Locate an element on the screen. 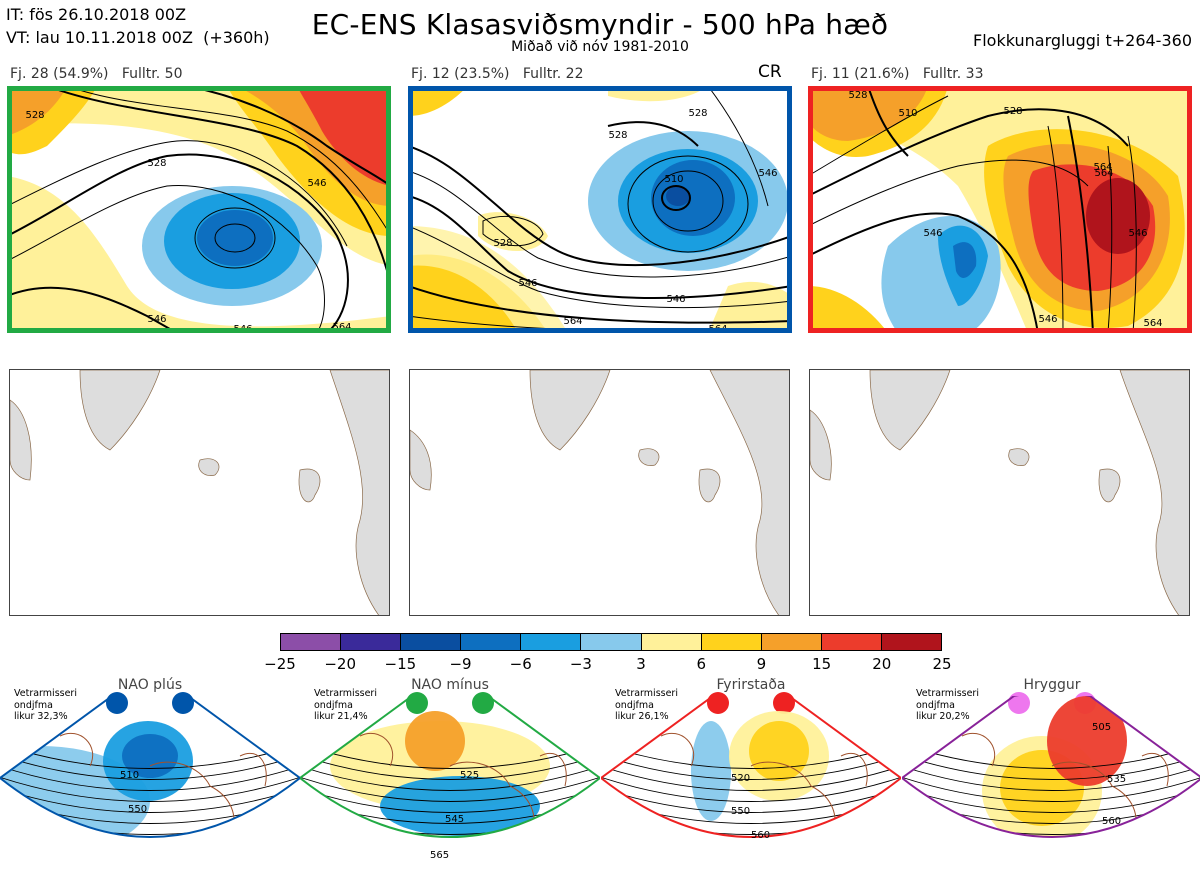 The width and height of the screenshot is (1200, 871). colorbar-tick-label: 25 is located at coordinates (942, 664).